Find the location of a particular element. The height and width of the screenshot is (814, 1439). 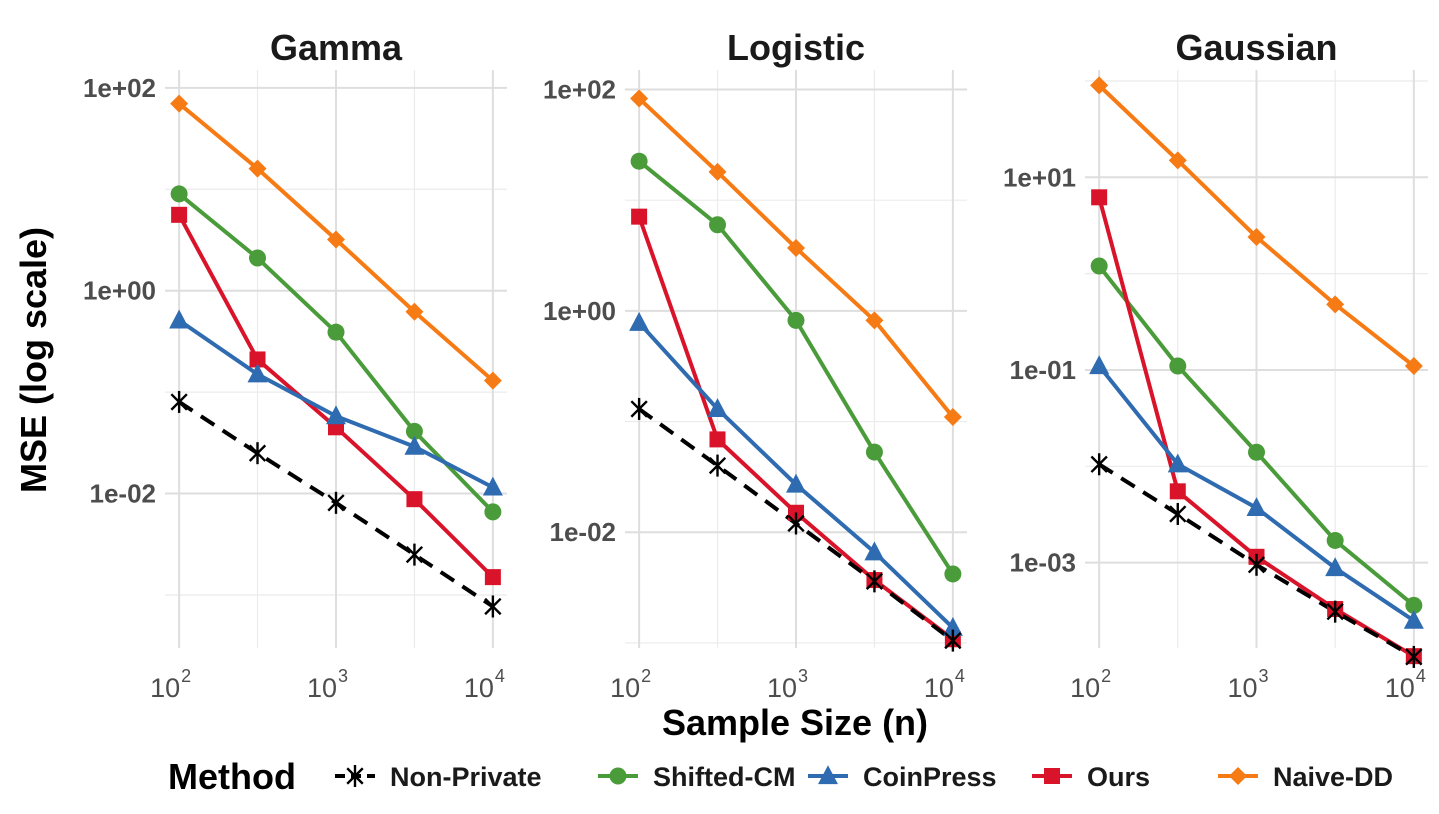

legend-item-ours: Ours is located at coordinates (1091, 777).